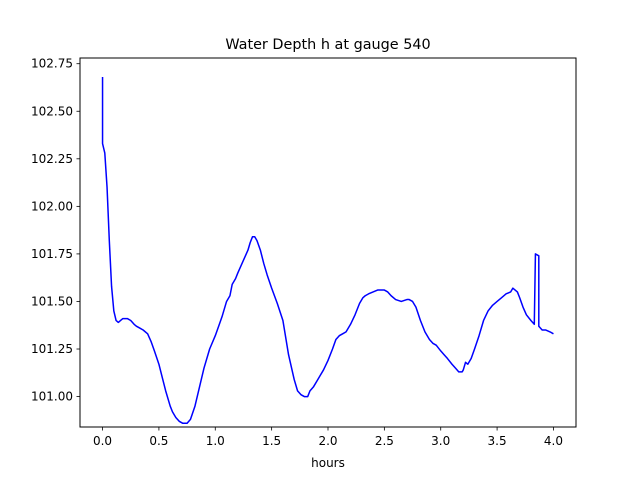 The image size is (640, 480). I want to click on x-axis: 0.0 0.5 1.0 1.5 2.0 2.5 3.0 3.5 4.0, so click(328, 437).